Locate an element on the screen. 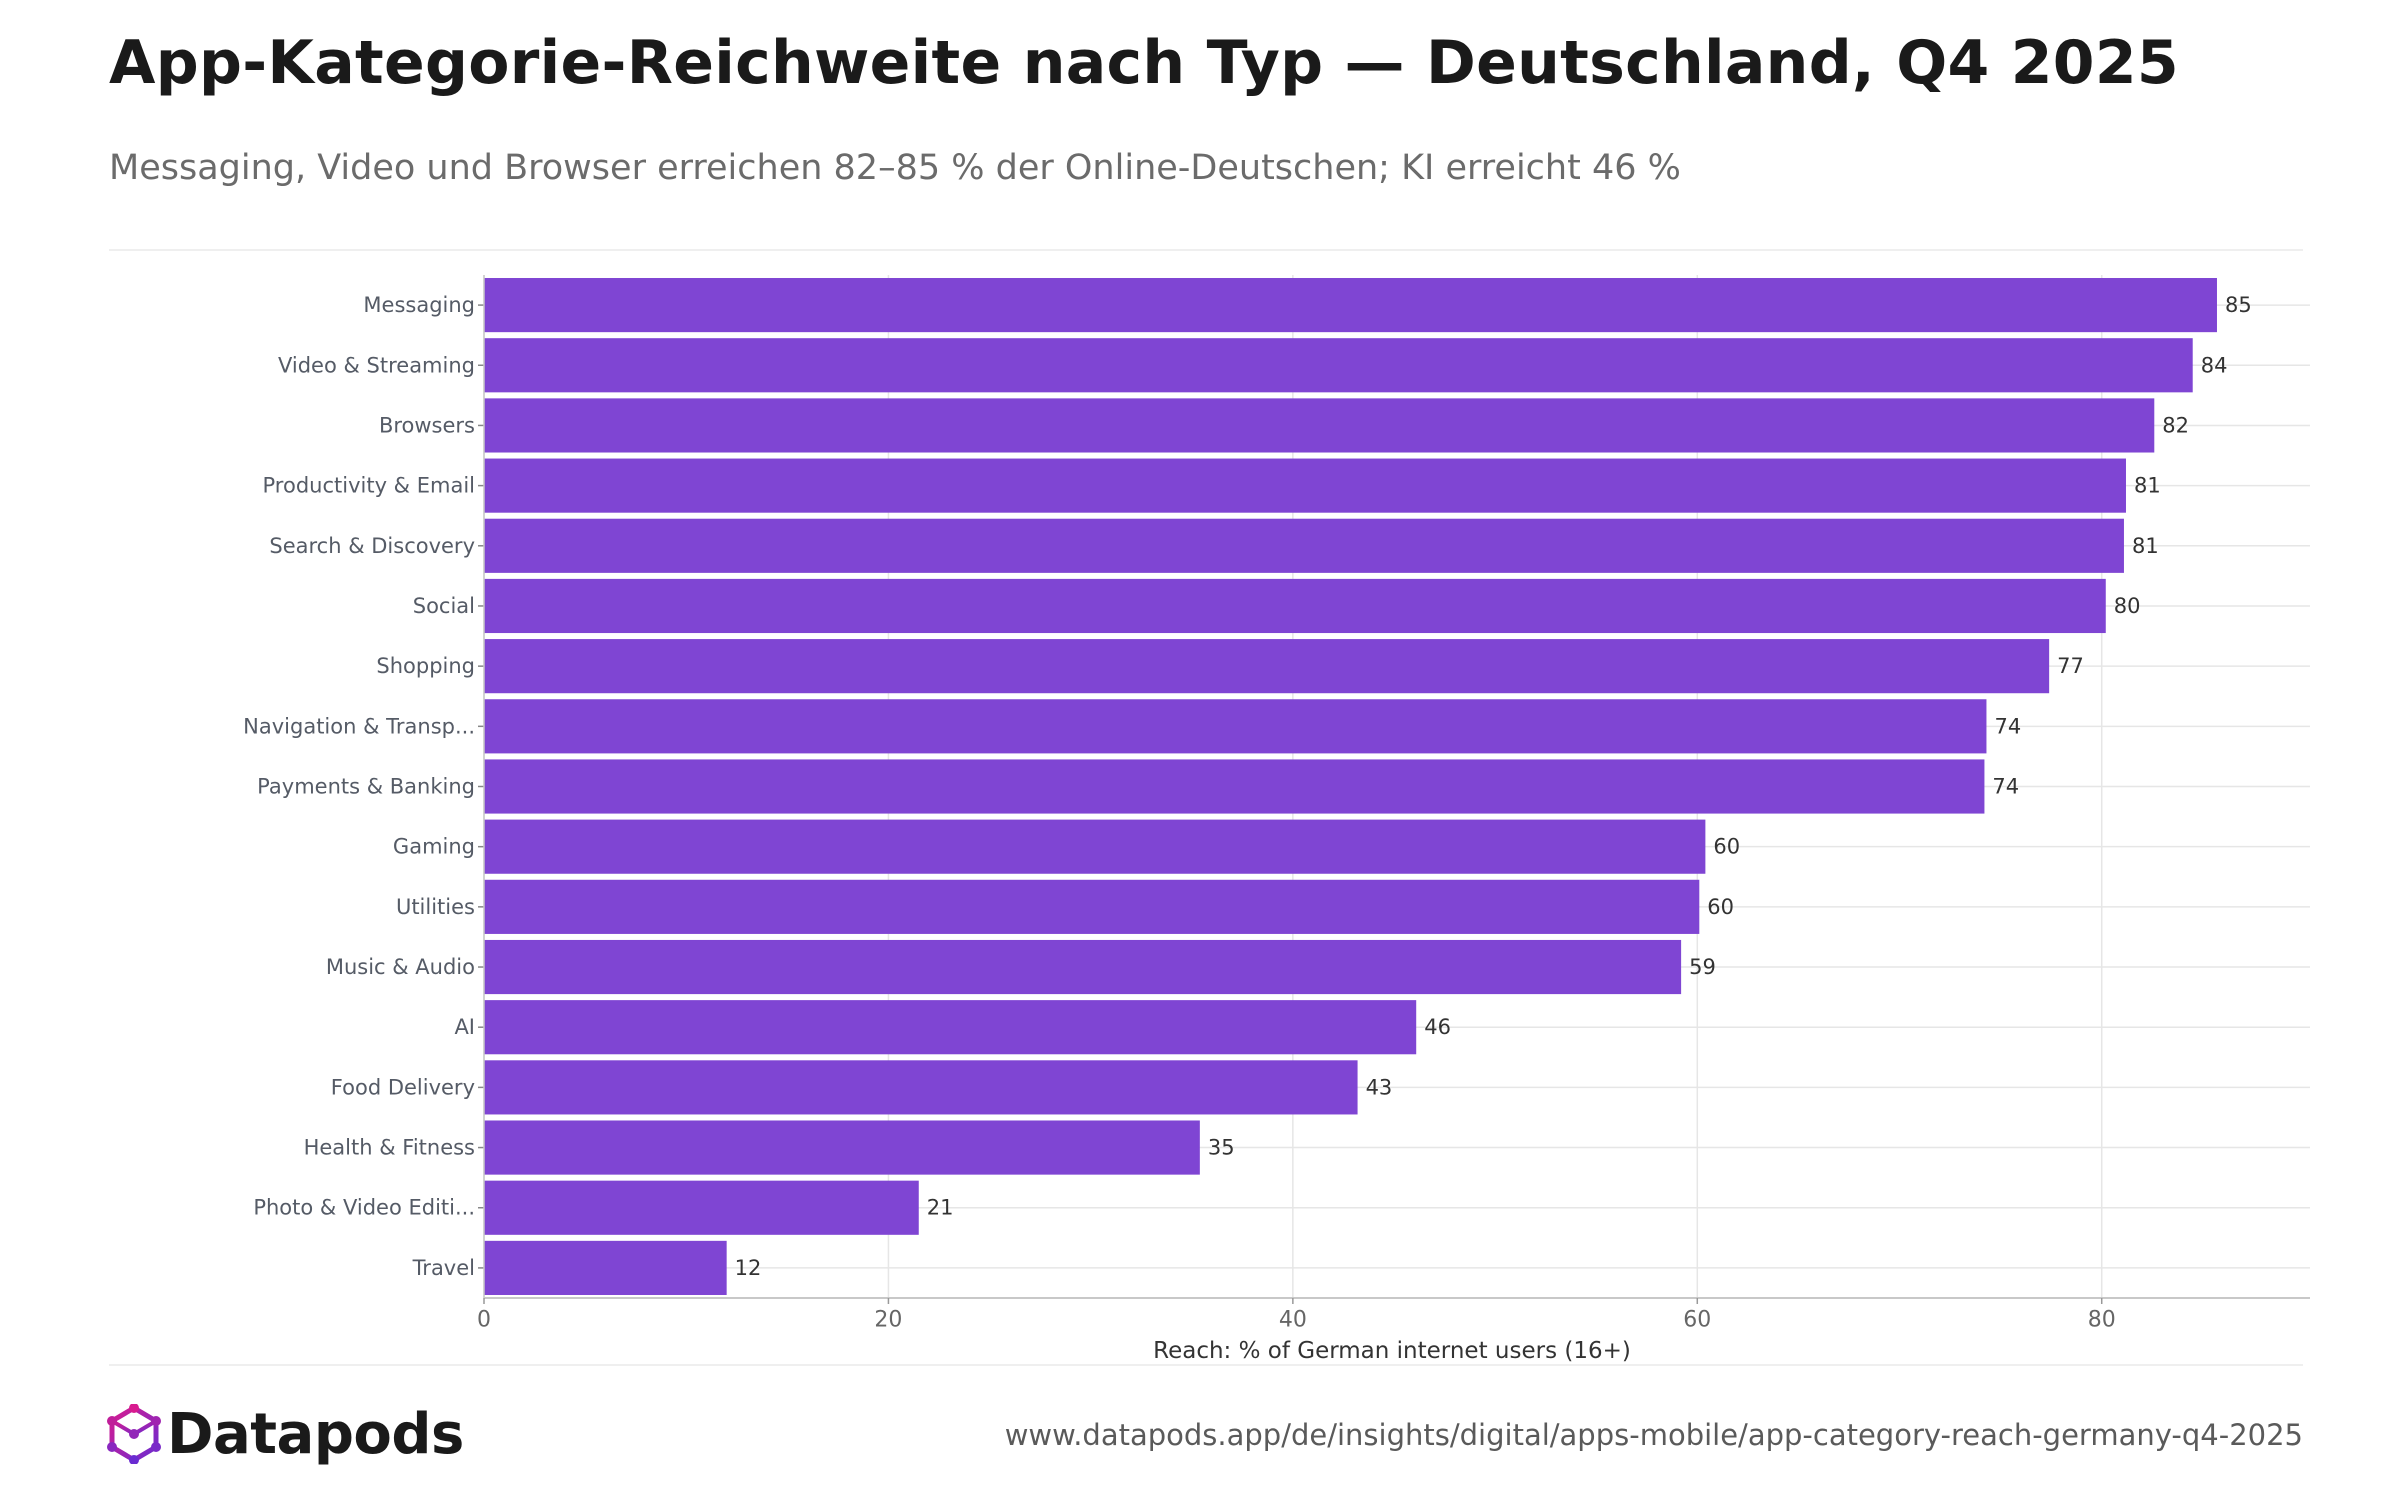 Image resolution: width=2400 pixels, height=1500 pixels. value-label: 77 is located at coordinates (2070, 666).